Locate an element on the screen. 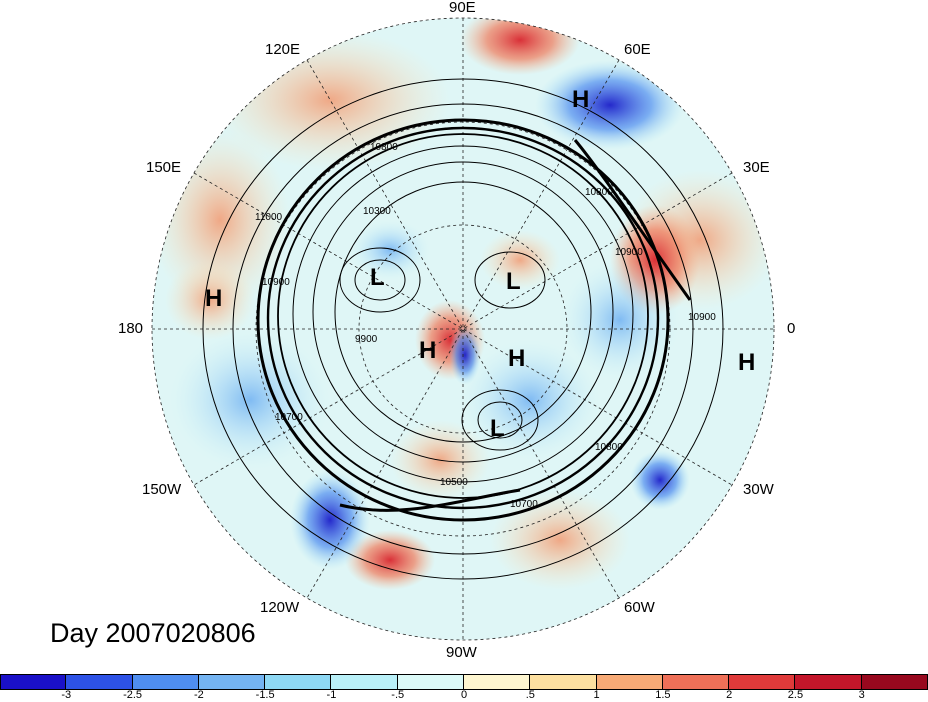  lon-label-150w: 150W is located at coordinates (162, 489).